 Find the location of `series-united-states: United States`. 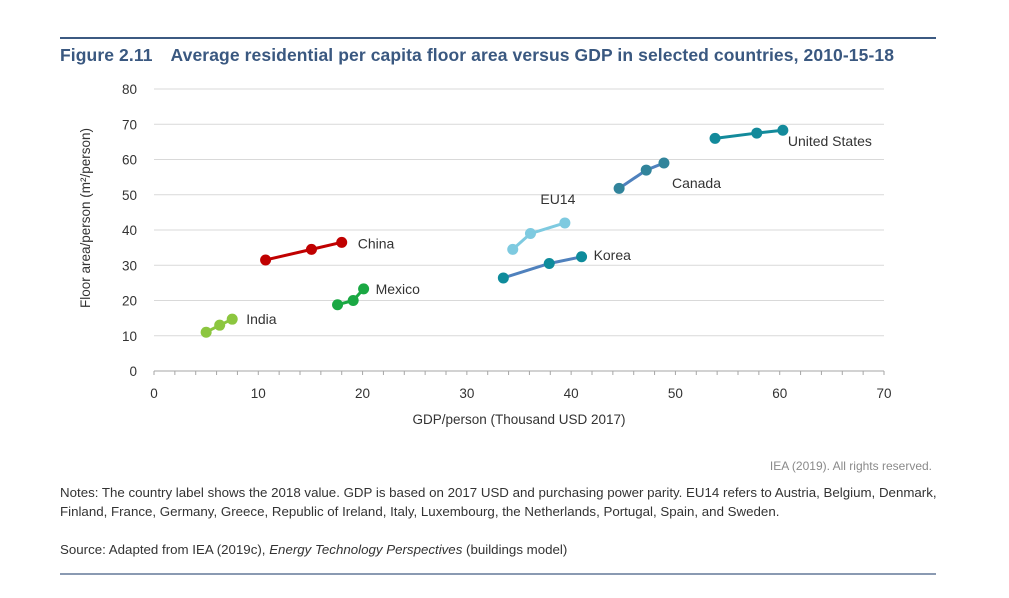

series-united-states: United States is located at coordinates (790, 136).